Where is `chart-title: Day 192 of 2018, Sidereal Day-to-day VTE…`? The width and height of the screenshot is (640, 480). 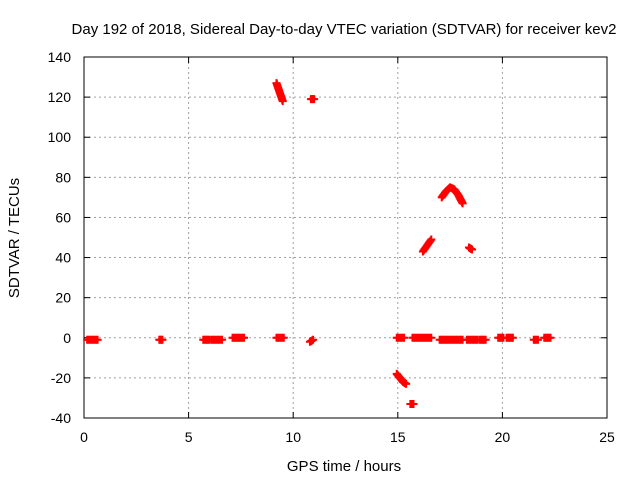
chart-title: Day 192 of 2018, Sidereal Day-to-day VTE… is located at coordinates (344, 29).